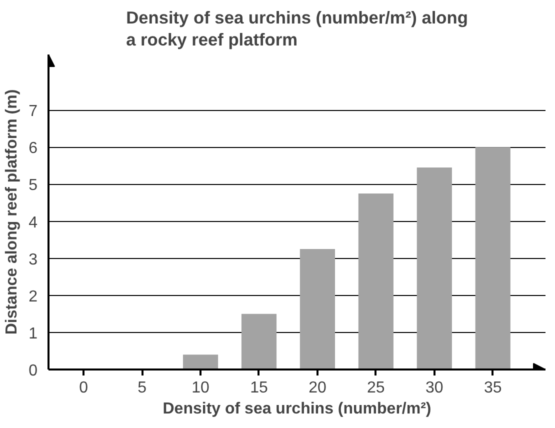 Image resolution: width=555 pixels, height=428 pixels. Describe the element at coordinates (201, 388) in the screenshot. I see `x-tick-label: 10` at that location.